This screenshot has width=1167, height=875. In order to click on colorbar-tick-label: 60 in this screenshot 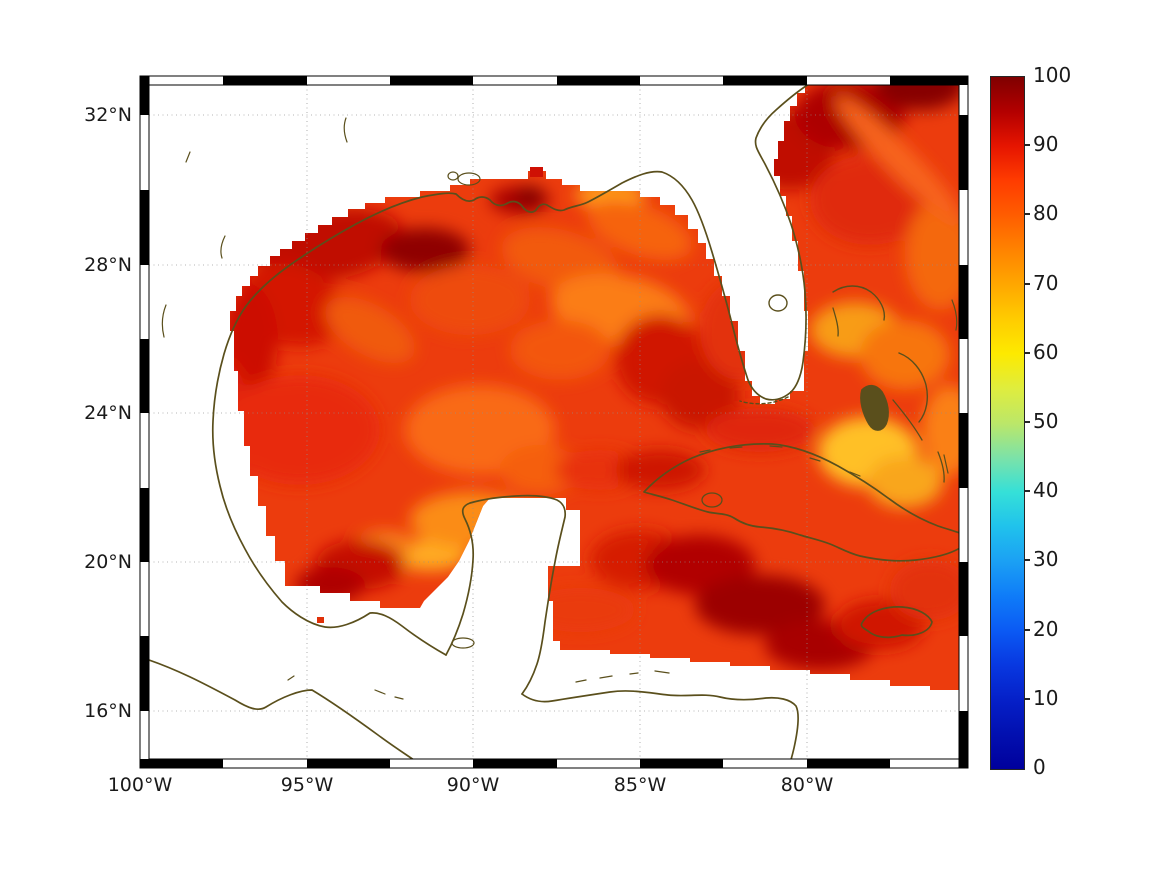, I will do `click(1046, 351)`.